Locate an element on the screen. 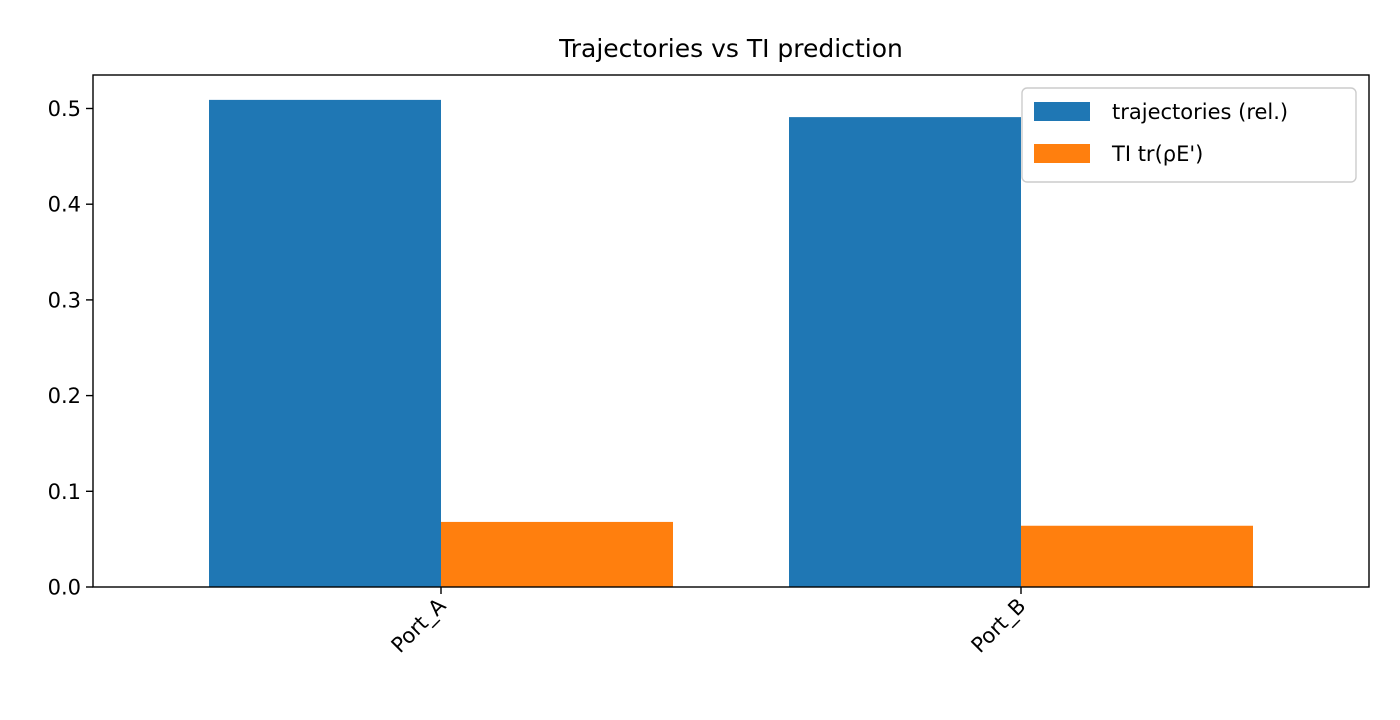 The height and width of the screenshot is (720, 1400). y-tick-label: 0.1 is located at coordinates (64, 492).